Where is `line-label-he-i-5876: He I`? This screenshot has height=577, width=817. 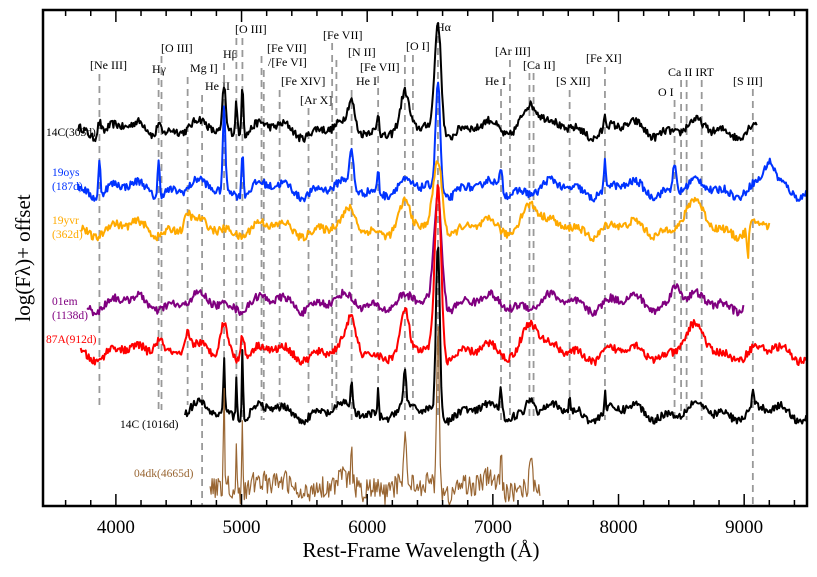
line-label-he-i-5876: He I is located at coordinates (366, 81).